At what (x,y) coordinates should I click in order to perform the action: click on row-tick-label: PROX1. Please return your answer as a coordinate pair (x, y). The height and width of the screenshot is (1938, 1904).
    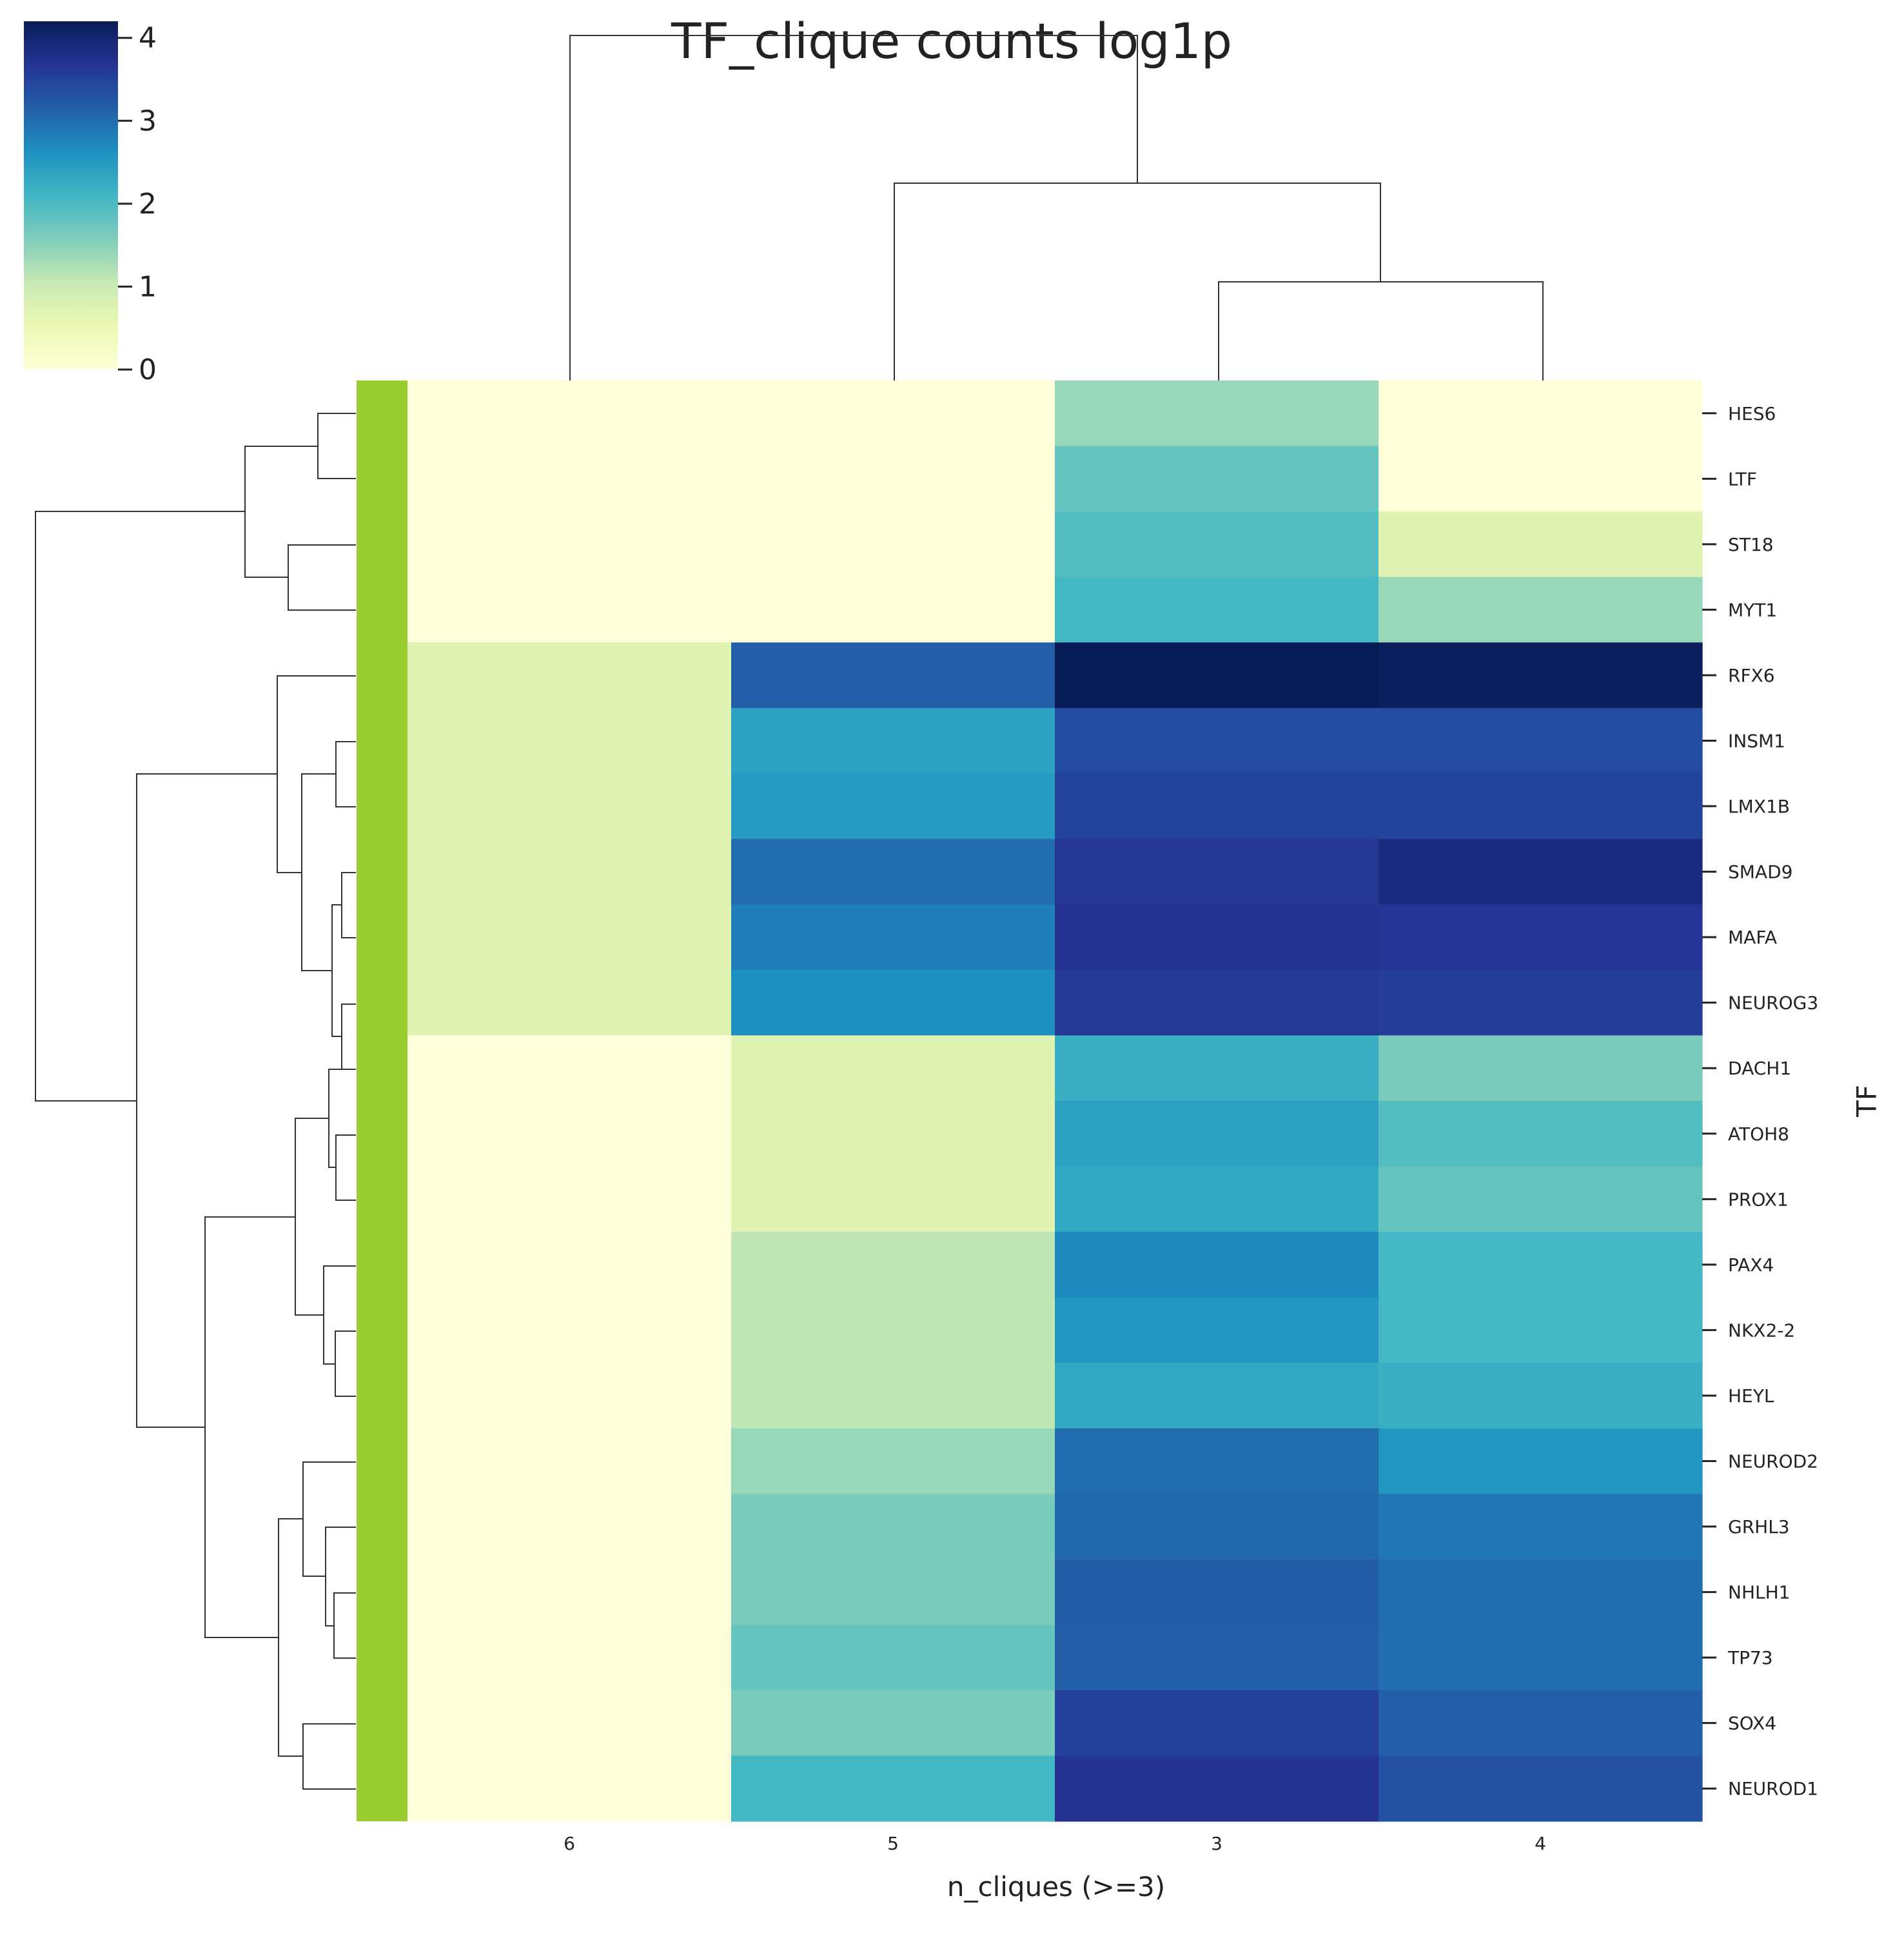
    Looking at the image, I should click on (1758, 1199).